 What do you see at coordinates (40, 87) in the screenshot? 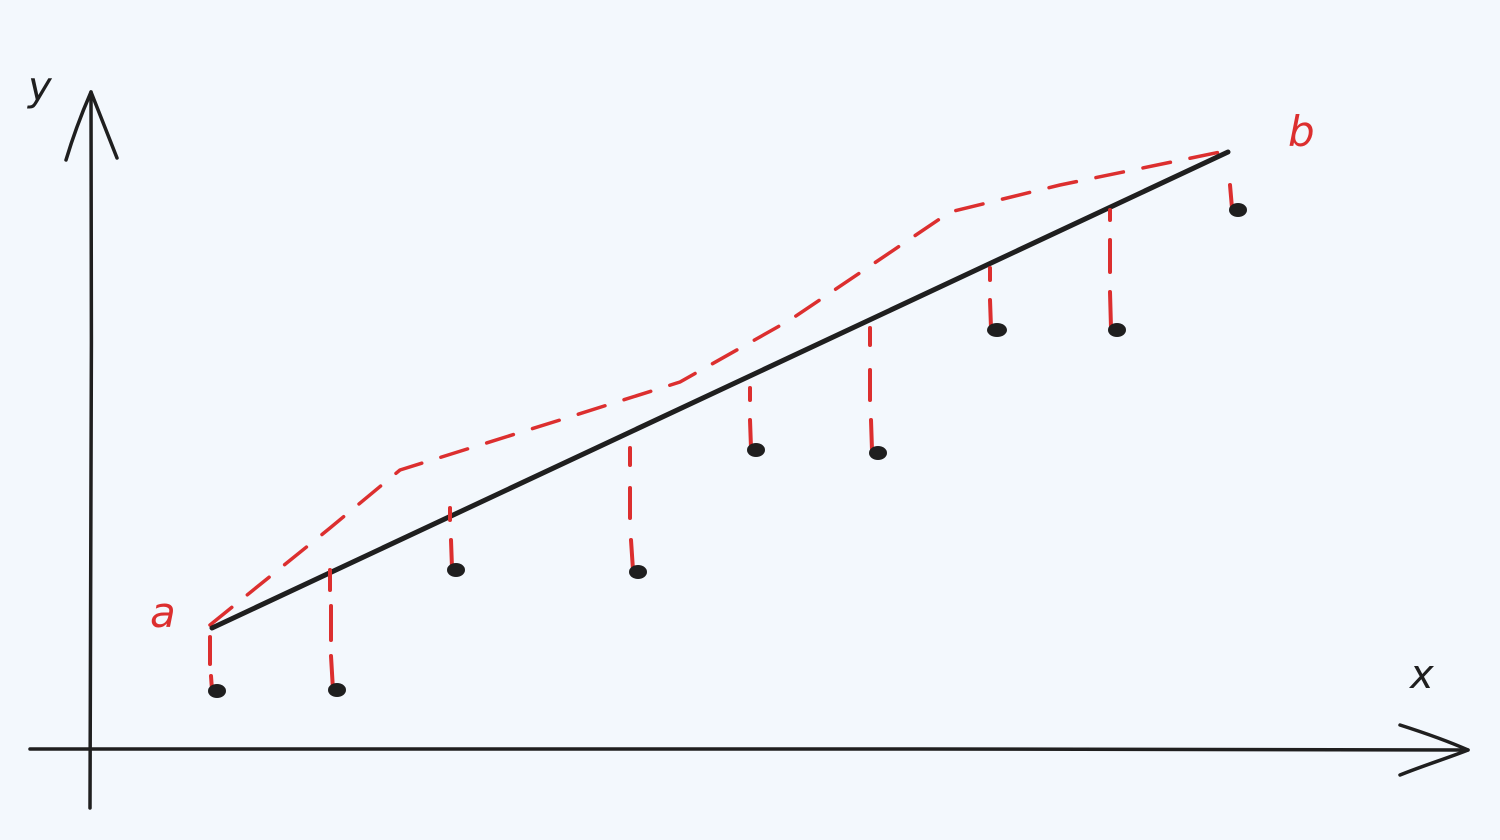
I see `y-axis-label: y` at bounding box center [40, 87].